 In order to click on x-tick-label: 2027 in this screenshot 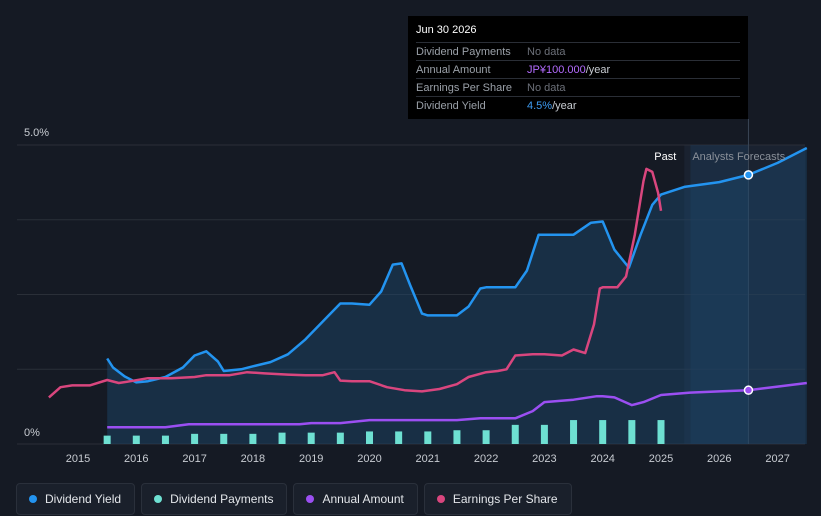, I will do `click(777, 459)`.